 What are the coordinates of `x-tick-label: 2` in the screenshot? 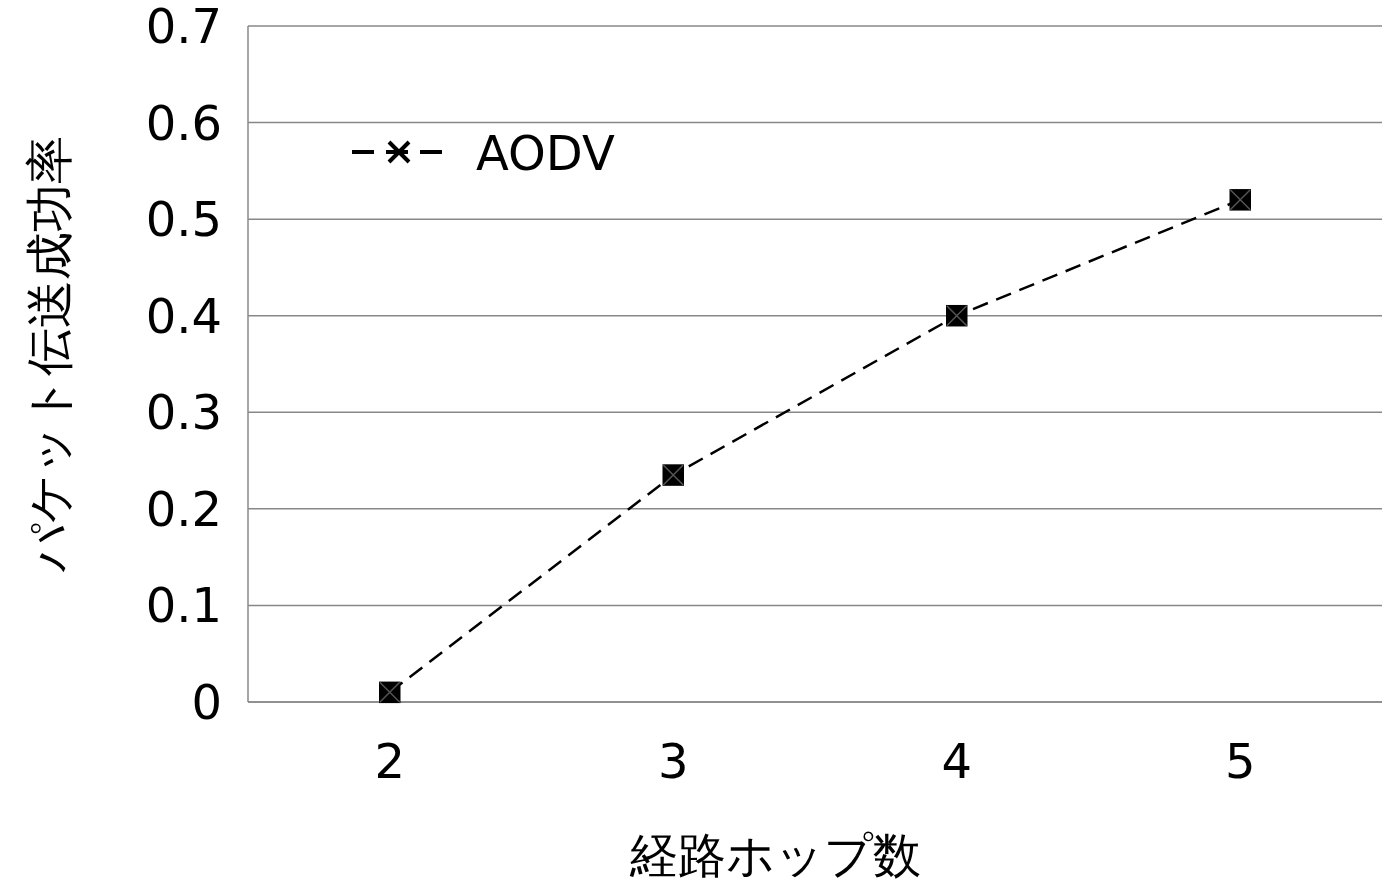 It's located at (390, 761).